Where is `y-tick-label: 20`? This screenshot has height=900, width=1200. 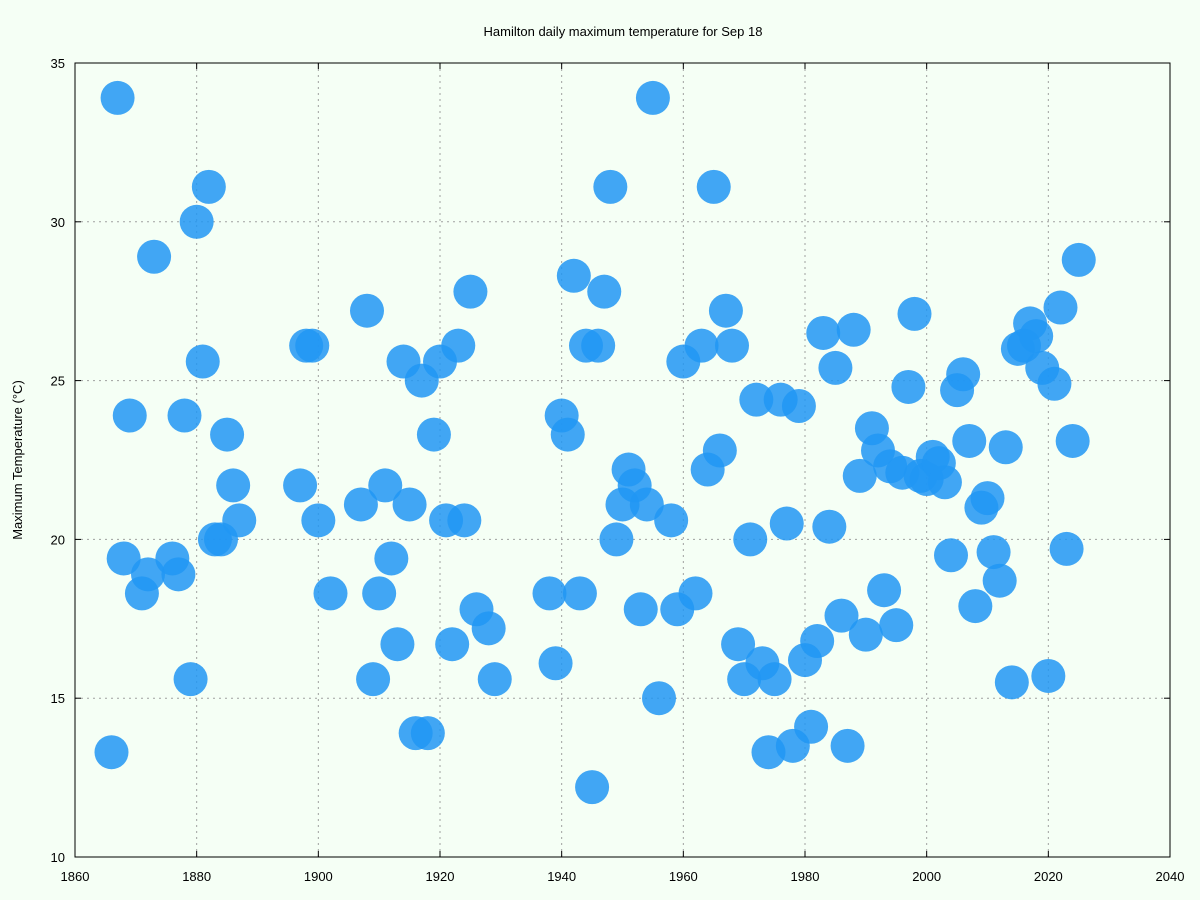 y-tick-label: 20 is located at coordinates (58, 539).